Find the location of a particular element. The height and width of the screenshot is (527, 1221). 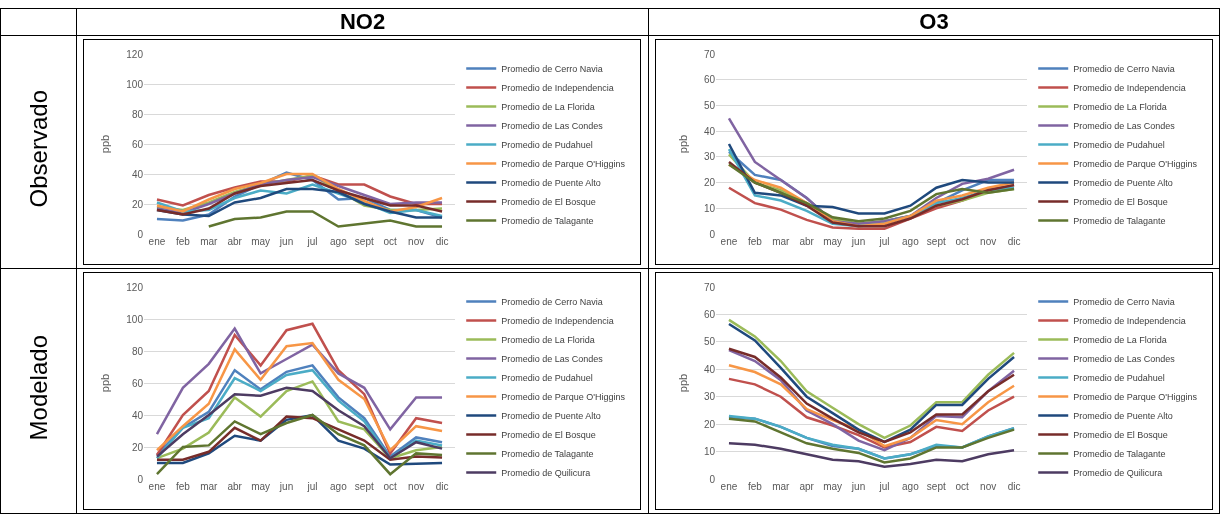

x-tick-label: oct is located at coordinates (962, 486).